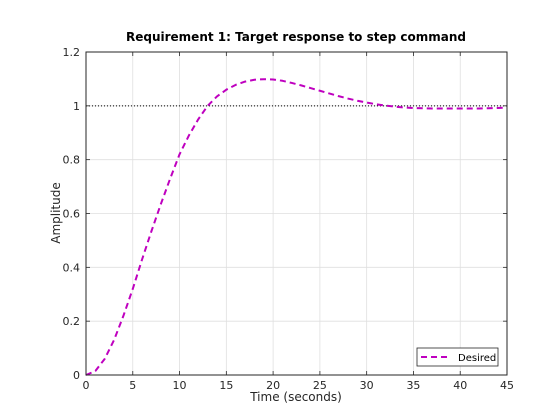 This screenshot has height=420, width=560. What do you see at coordinates (320, 385) in the screenshot?
I see `x-tick-label: 25` at bounding box center [320, 385].